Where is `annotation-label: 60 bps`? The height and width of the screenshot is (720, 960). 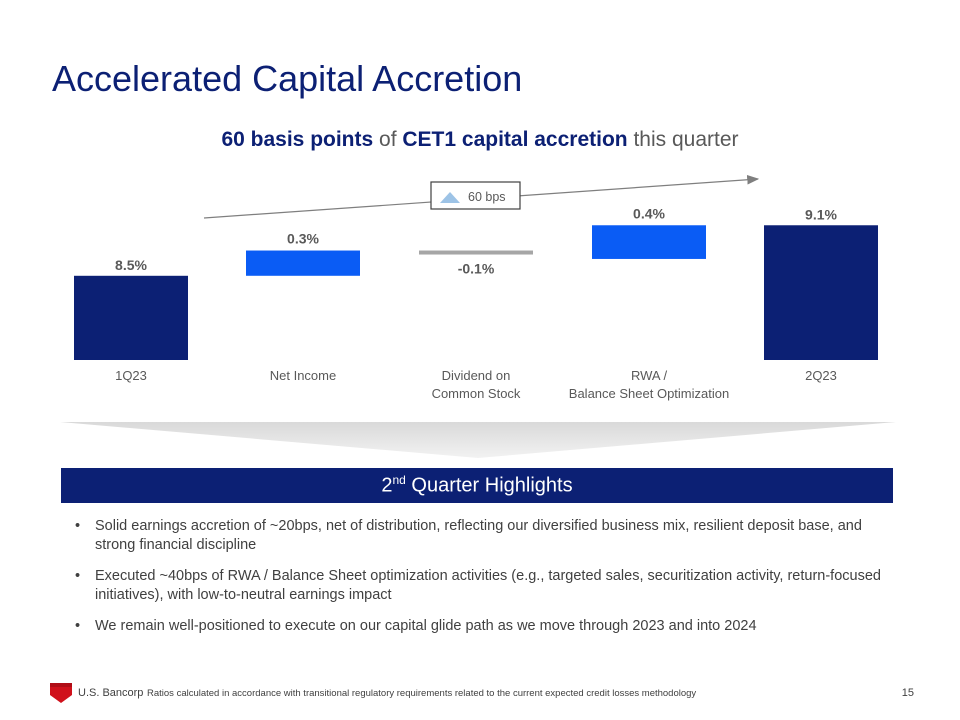
annotation-label: 60 bps is located at coordinates (487, 197).